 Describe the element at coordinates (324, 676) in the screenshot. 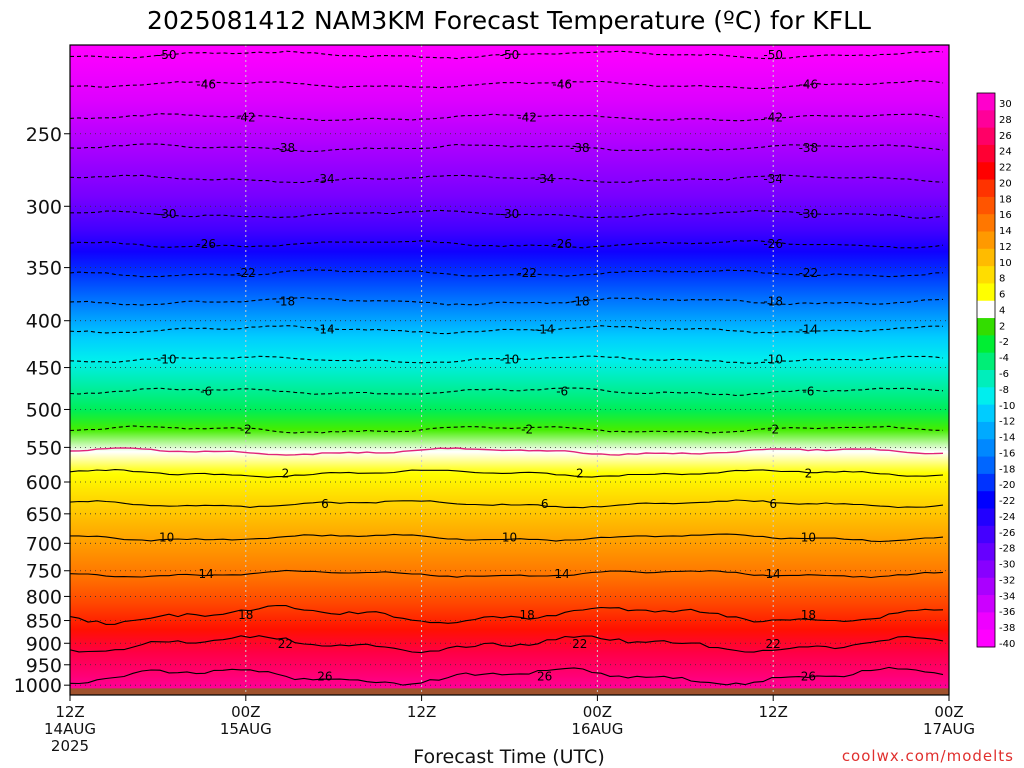

I see `contour-label: 26` at that location.